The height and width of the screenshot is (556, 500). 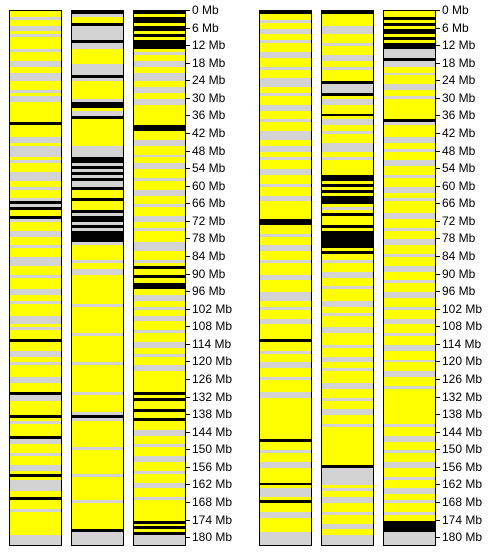 I want to click on axis-tick-label: 24 Mb, so click(x=209, y=80).